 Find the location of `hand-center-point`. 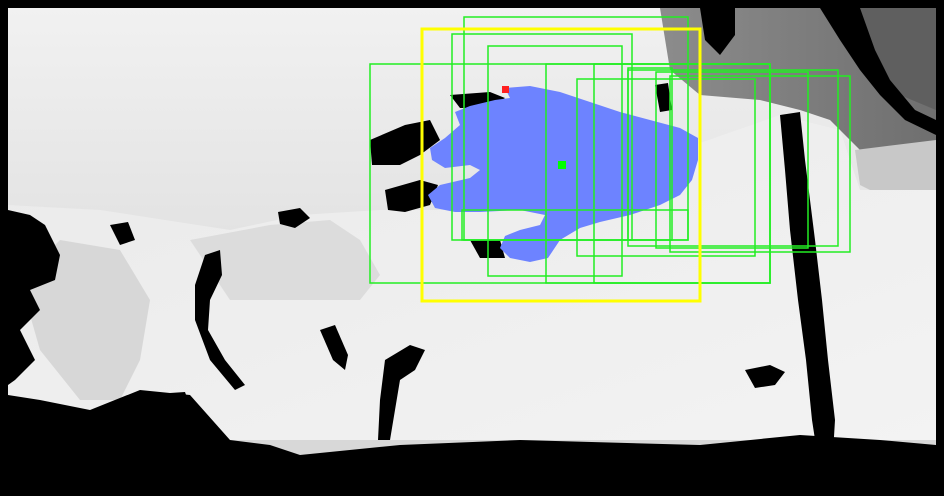

hand-center-point is located at coordinates (562, 165).